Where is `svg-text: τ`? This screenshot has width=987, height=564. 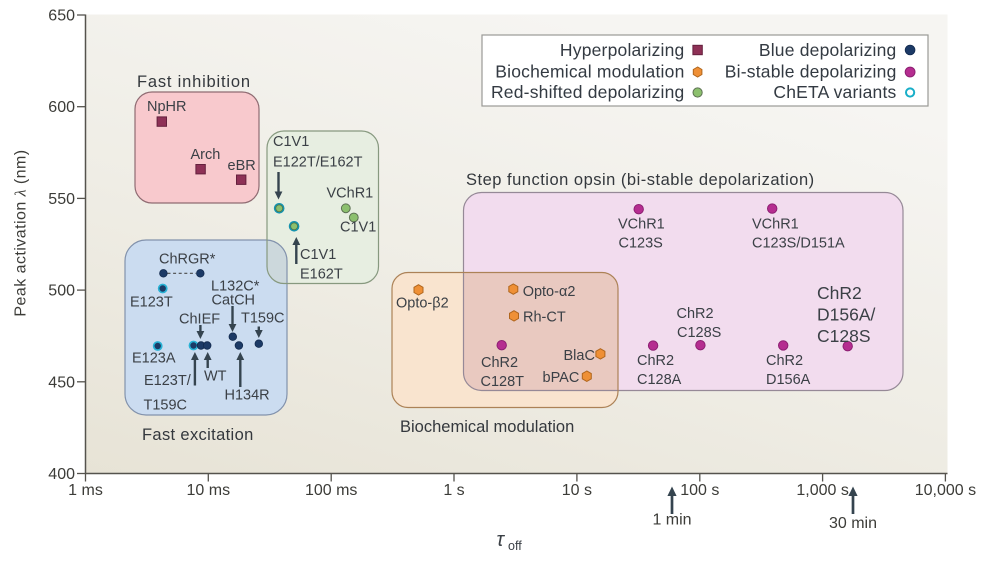
svg-text: τ is located at coordinates (501, 540).